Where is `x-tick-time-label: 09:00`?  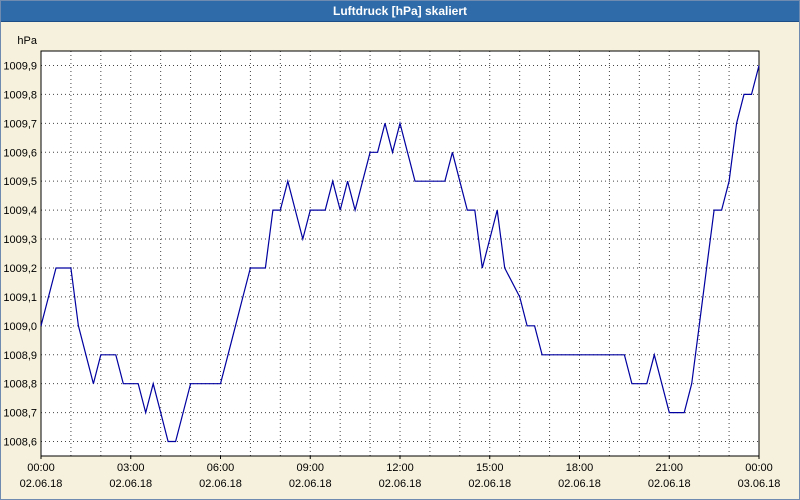 x-tick-time-label: 09:00 is located at coordinates (310, 468).